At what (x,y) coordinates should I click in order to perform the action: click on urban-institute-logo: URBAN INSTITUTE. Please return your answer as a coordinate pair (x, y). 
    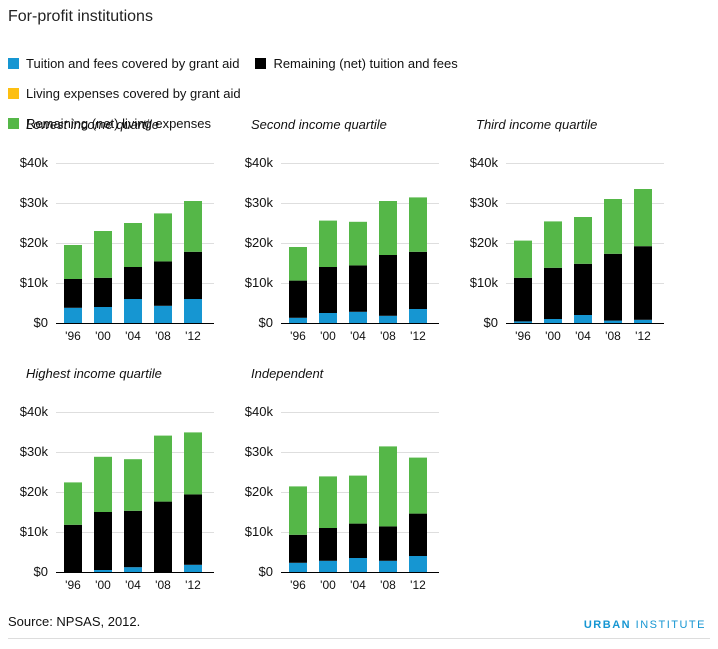
    Looking at the image, I should click on (645, 625).